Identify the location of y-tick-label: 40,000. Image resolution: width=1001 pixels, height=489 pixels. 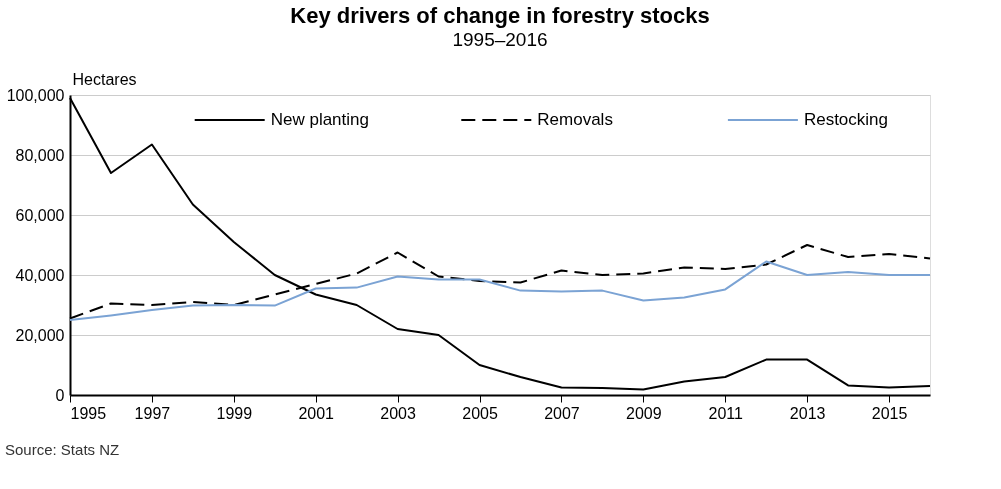
(40, 275).